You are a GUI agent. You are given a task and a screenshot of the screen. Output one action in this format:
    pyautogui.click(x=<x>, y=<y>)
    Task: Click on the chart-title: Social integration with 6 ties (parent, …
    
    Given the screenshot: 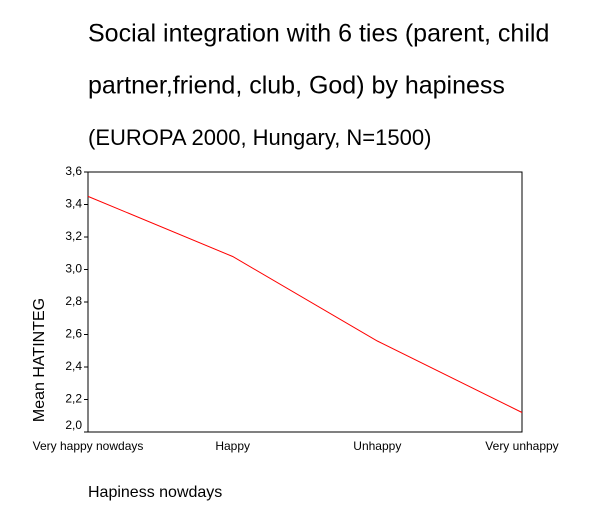 What is the action you would take?
    pyautogui.click(x=318, y=34)
    